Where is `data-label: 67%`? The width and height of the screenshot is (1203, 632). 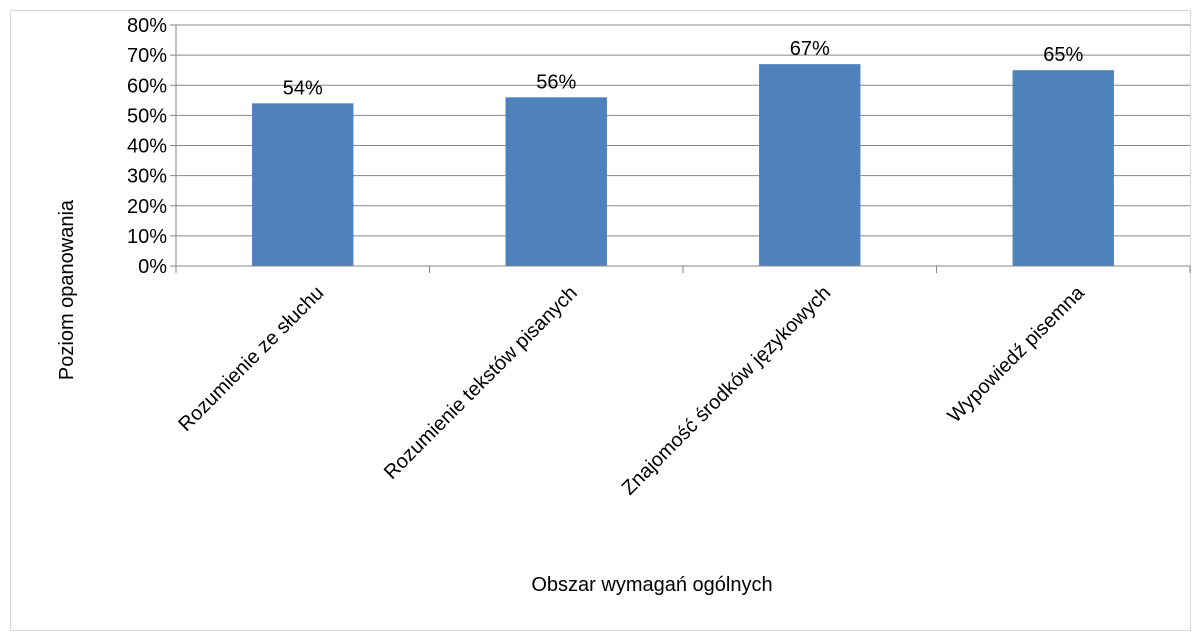 data-label: 67% is located at coordinates (810, 49).